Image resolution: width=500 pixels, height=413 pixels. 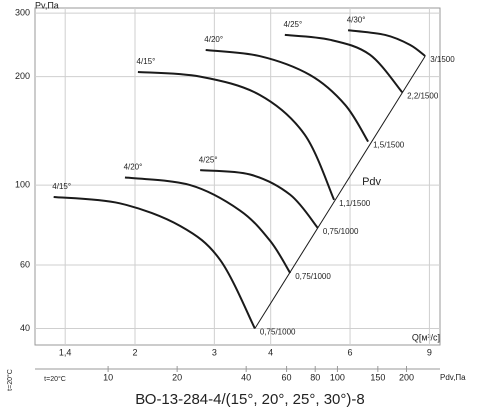 I want to click on x-tick-label: 9, so click(x=429, y=352).